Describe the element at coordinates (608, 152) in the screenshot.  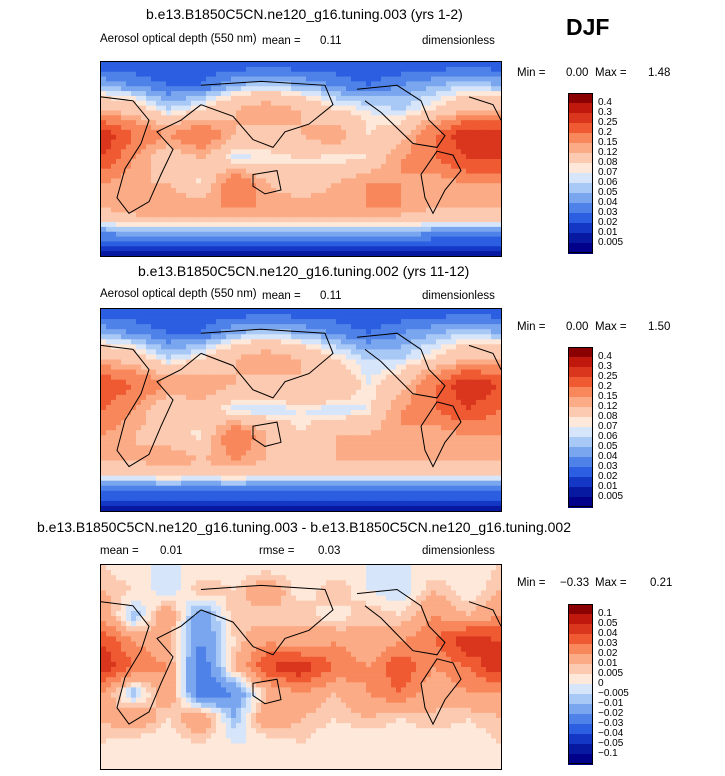
I see `colorbar-label: 0.12` at that location.